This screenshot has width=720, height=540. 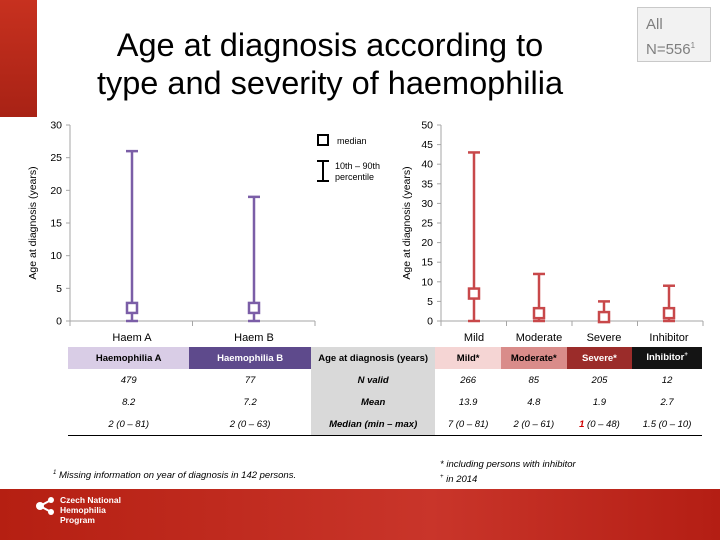 I want to click on y-tick-label: 40, so click(x=427, y=165).